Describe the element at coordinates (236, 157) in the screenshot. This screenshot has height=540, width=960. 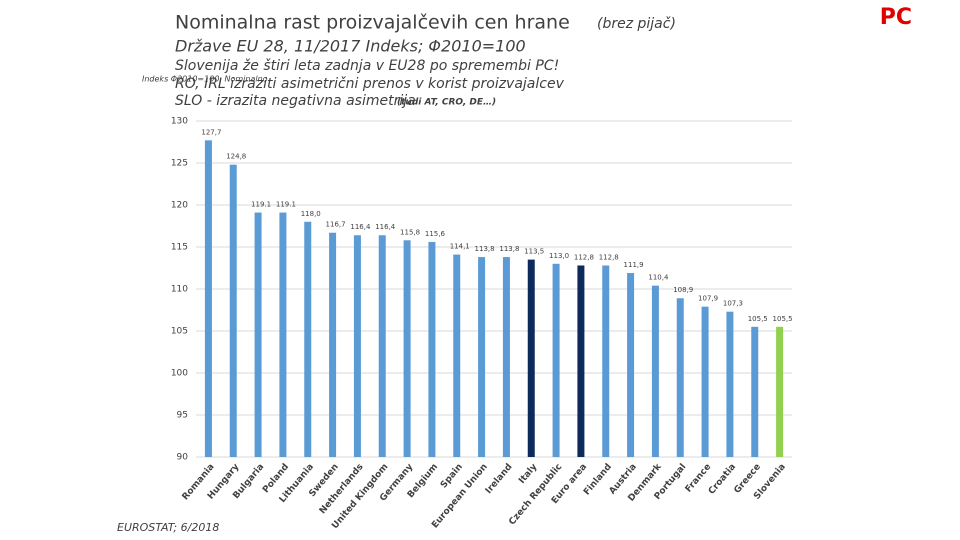
I see `value-label: 124,8` at that location.